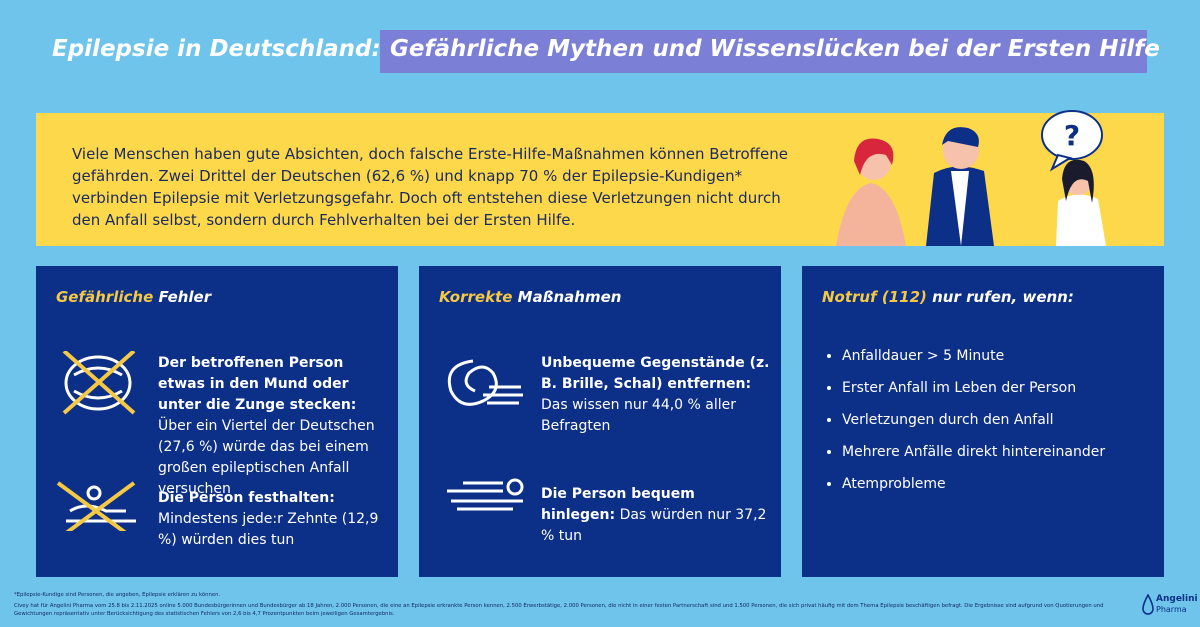 The width and height of the screenshot is (1200, 627). I want to click on item-bold: Die Person bequem hinlegen:, so click(618, 504).